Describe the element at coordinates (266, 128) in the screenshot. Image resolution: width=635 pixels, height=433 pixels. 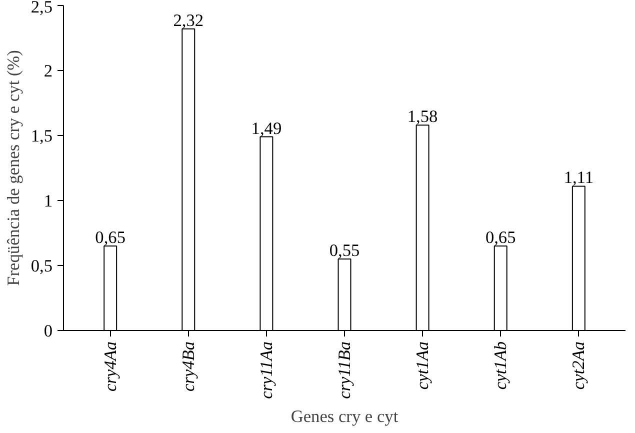
I see `data-label: 1,49` at that location.